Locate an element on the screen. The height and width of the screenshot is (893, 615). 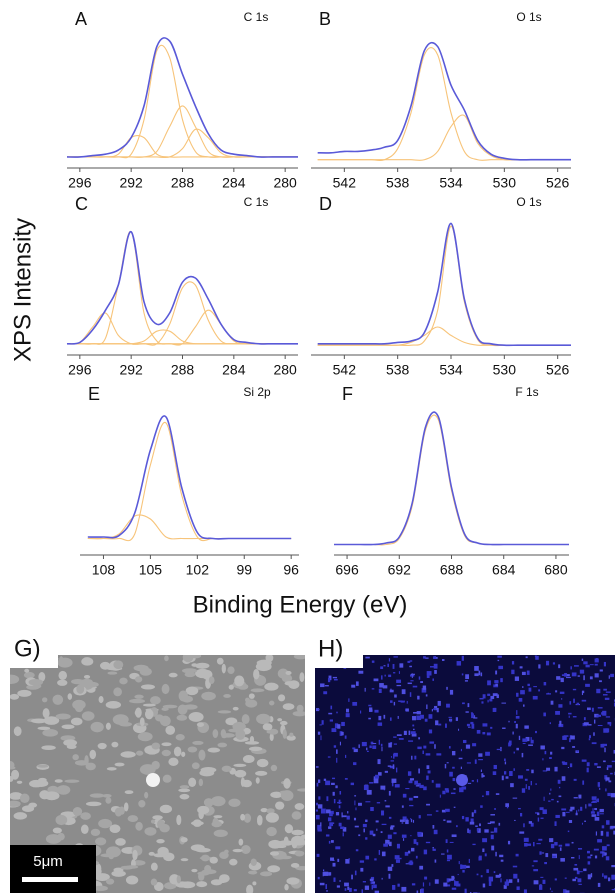
x-tick-label: 534 is located at coordinates (451, 370).